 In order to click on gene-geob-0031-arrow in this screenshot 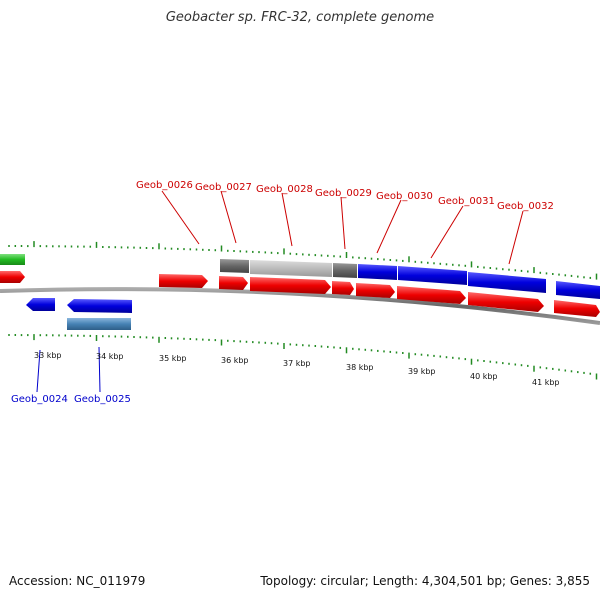, I will do `click(431, 295)`.